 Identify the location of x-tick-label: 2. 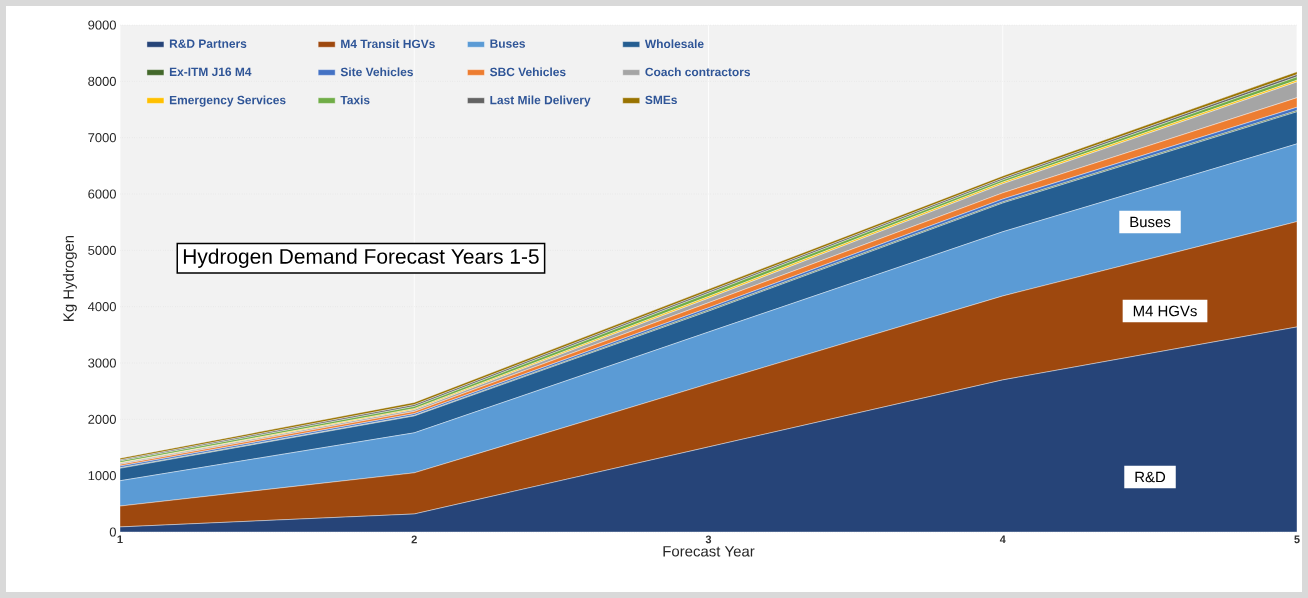
(414, 539).